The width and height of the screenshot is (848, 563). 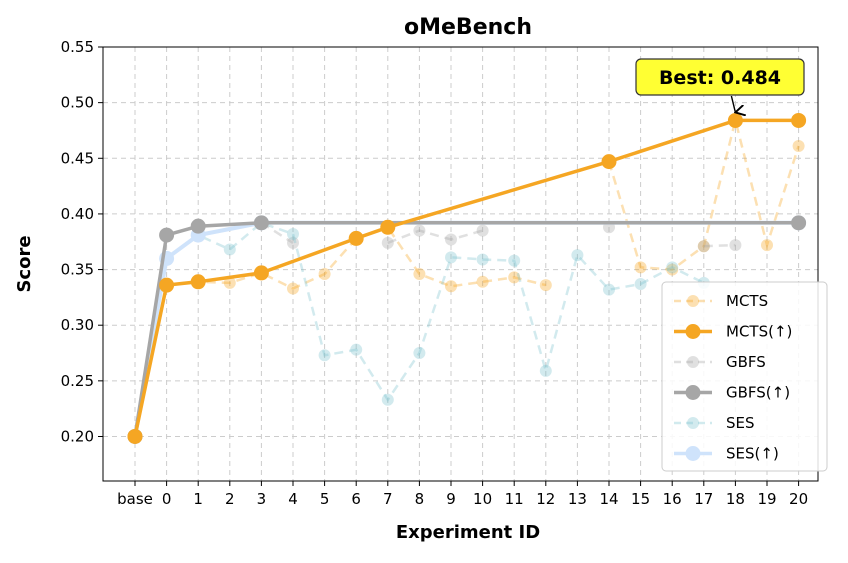 What do you see at coordinates (77, 103) in the screenshot?
I see `y-tick-label: 0.50` at bounding box center [77, 103].